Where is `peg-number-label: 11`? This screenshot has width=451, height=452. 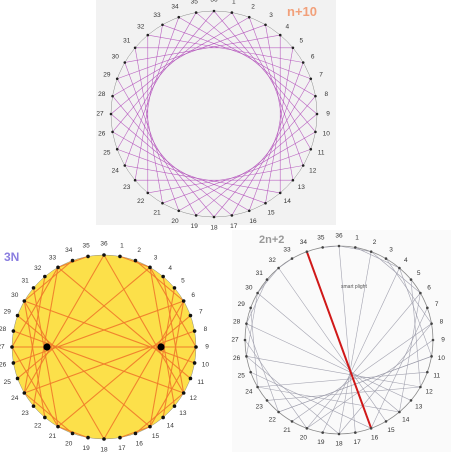
peg-number-label: 11 is located at coordinates (321, 153).